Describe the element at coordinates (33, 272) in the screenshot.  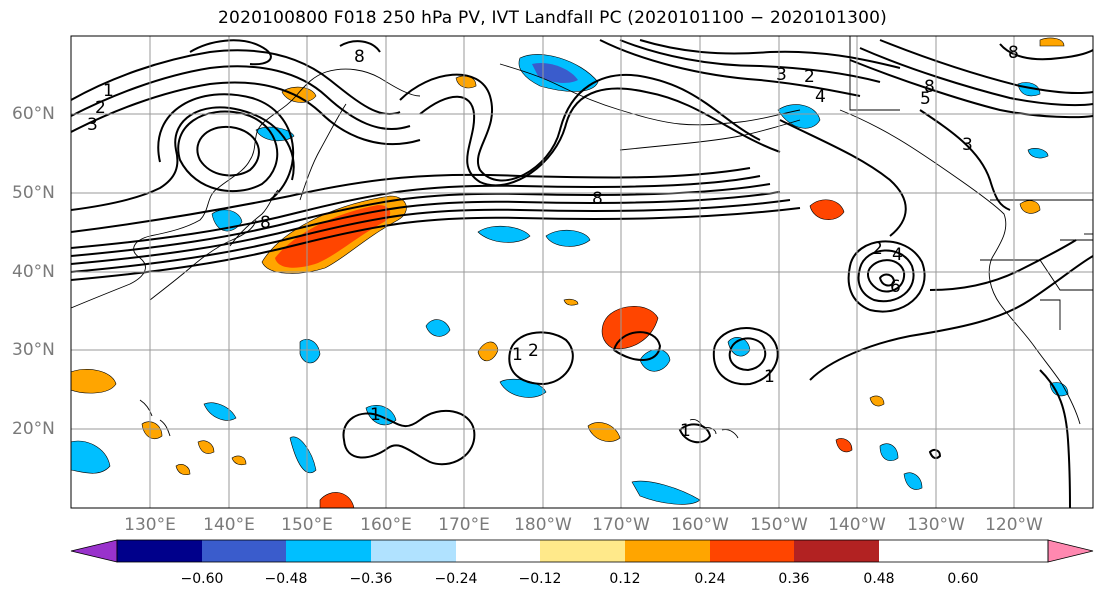
I see `lat-label: 40°N` at that location.